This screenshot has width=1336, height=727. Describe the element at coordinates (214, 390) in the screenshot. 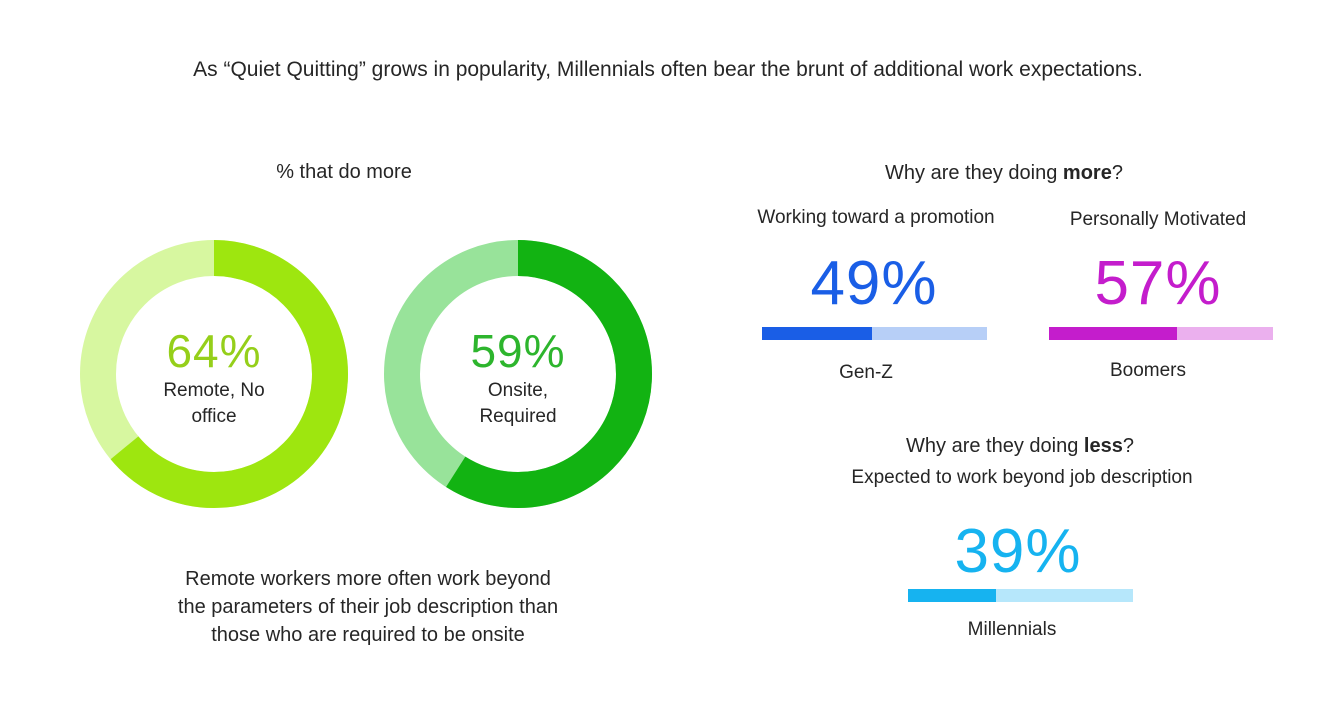

I see `donut-label-line: Remote, No` at that location.